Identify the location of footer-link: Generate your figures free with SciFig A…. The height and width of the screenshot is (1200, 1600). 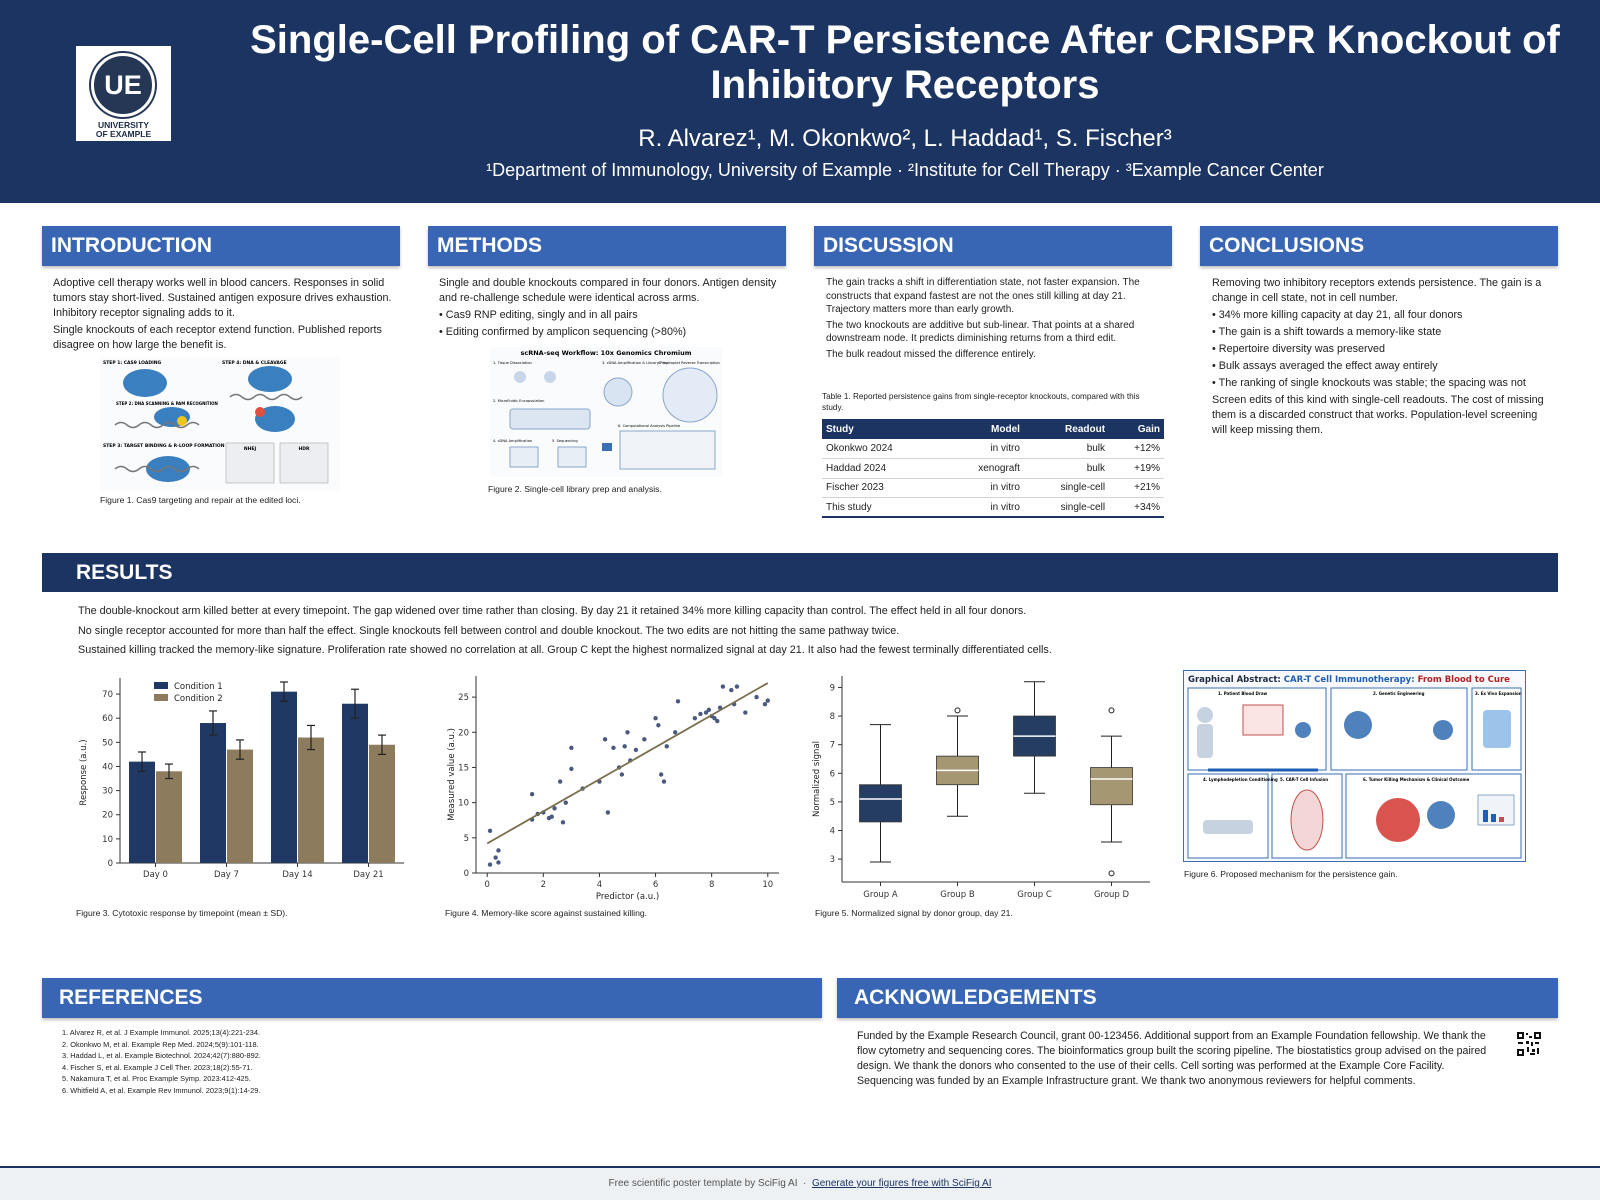
(901, 1183).